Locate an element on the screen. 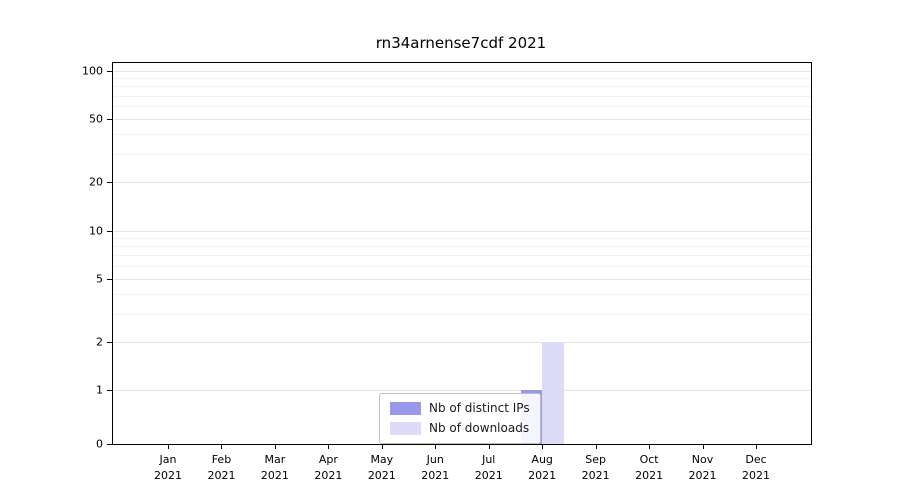 The image size is (900, 500). legend-item: Nb of downloads is located at coordinates (460, 428).